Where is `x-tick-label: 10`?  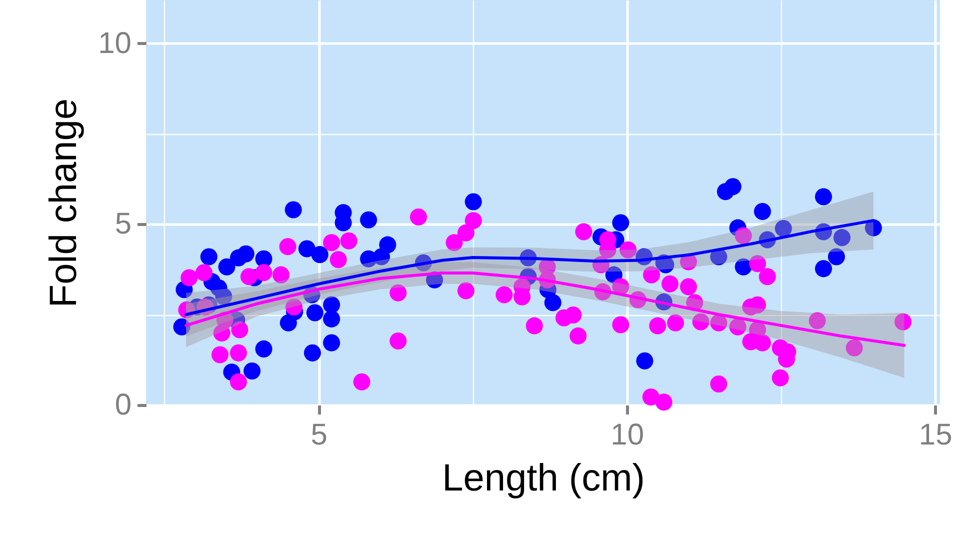
x-tick-label: 10 is located at coordinates (627, 435).